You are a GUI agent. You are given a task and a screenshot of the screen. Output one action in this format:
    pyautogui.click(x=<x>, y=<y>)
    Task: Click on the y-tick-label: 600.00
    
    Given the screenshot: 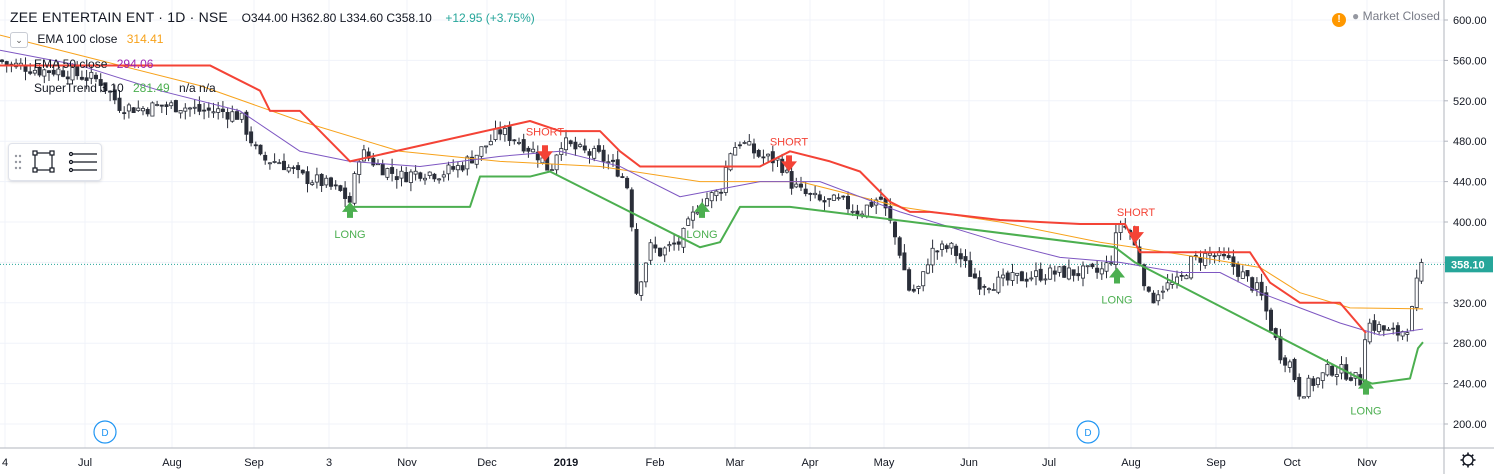 What is the action you would take?
    pyautogui.click(x=1470, y=21)
    